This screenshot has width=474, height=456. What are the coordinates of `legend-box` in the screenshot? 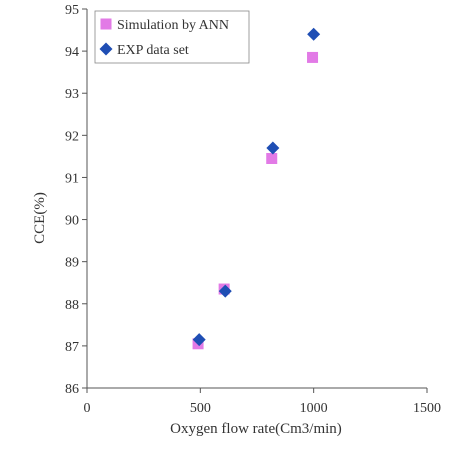 It's located at (172, 37).